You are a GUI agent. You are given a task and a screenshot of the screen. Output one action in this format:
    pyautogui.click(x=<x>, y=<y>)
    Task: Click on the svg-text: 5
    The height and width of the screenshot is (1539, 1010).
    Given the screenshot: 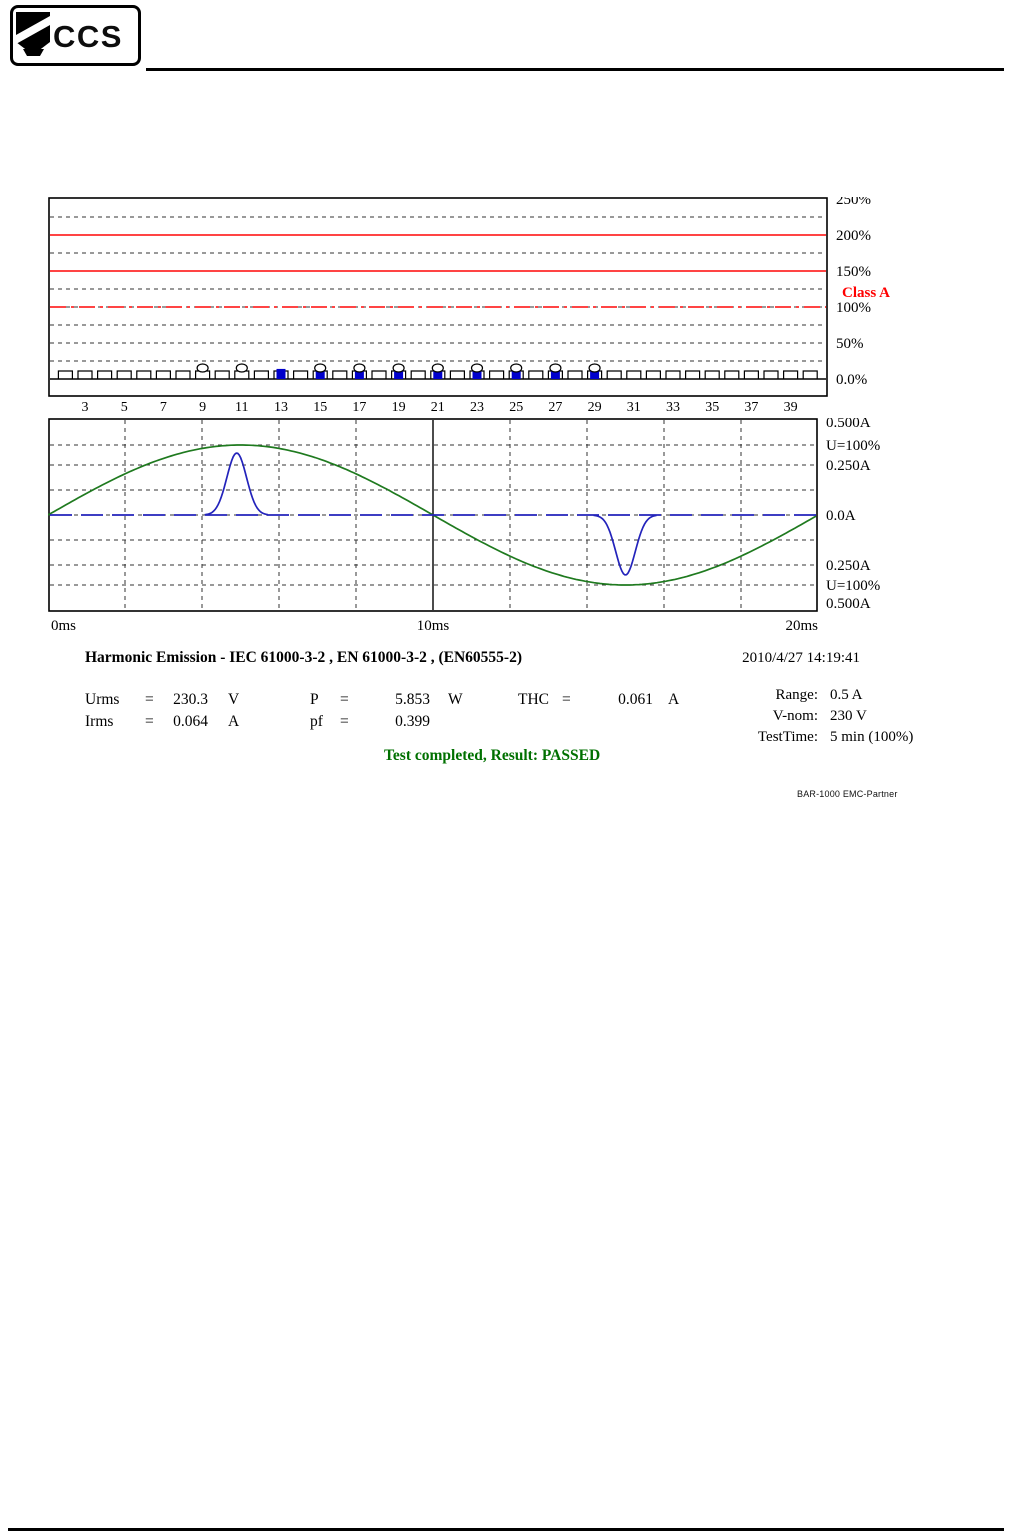 What is the action you would take?
    pyautogui.click(x=124, y=407)
    